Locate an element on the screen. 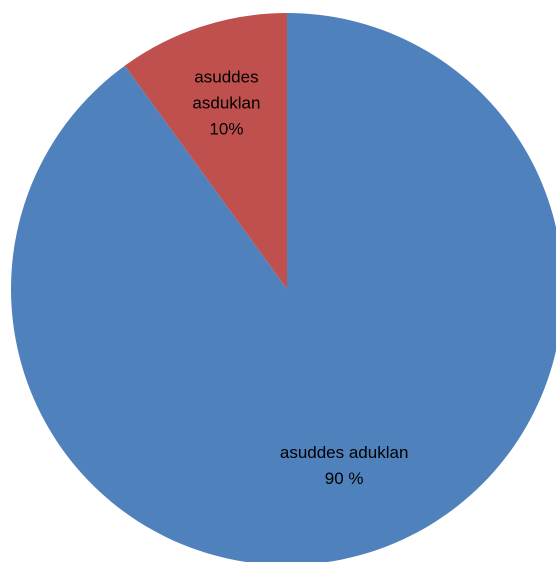 The width and height of the screenshot is (556, 562). pie-slice-label-line: asduklan is located at coordinates (226, 103).